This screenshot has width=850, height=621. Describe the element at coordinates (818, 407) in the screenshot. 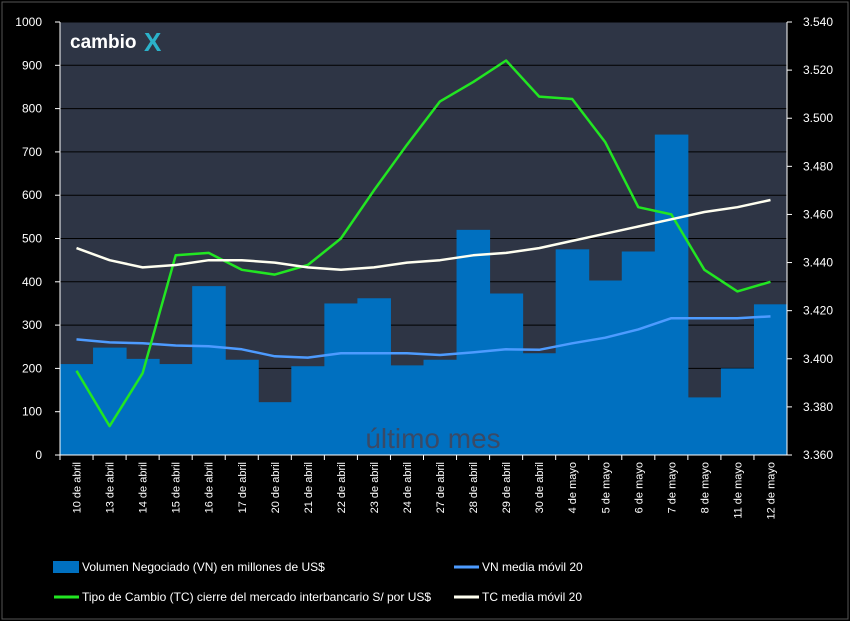

I see `y-right-tick-label: 3.380` at that location.